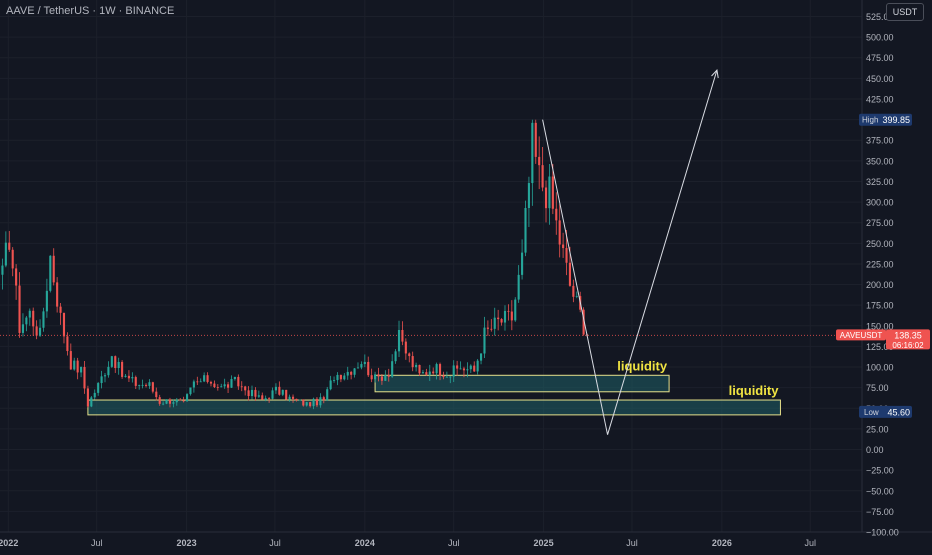 The width and height of the screenshot is (932, 555). What do you see at coordinates (871, 412) in the screenshot?
I see `low-badge-label: Low` at bounding box center [871, 412].